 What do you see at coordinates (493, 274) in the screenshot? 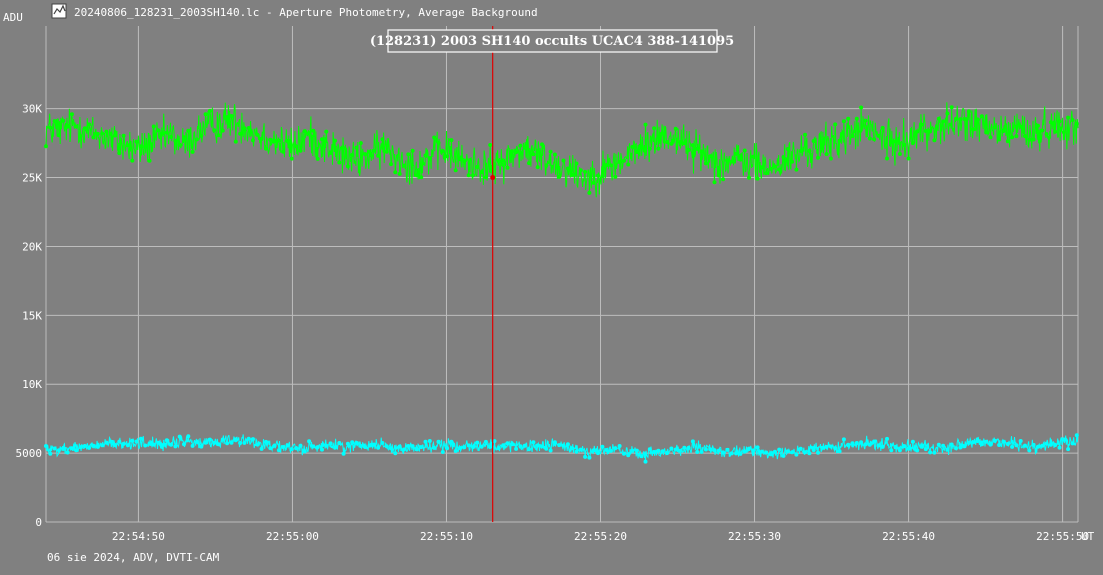
I see `event-marker-layer` at bounding box center [493, 274].